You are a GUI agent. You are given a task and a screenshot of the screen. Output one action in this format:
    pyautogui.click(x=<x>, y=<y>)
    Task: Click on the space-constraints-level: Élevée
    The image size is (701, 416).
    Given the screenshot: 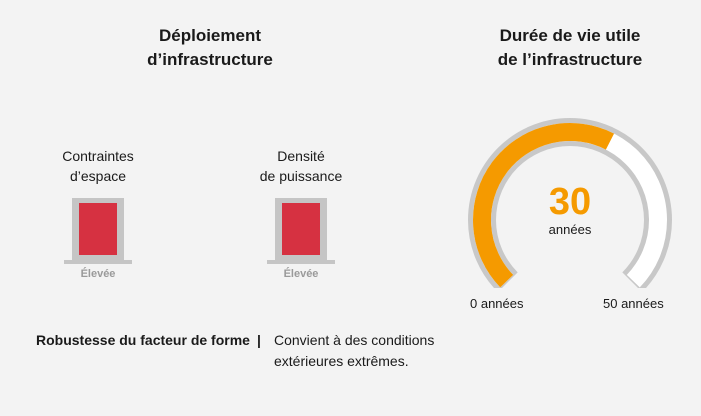 What is the action you would take?
    pyautogui.click(x=98, y=274)
    